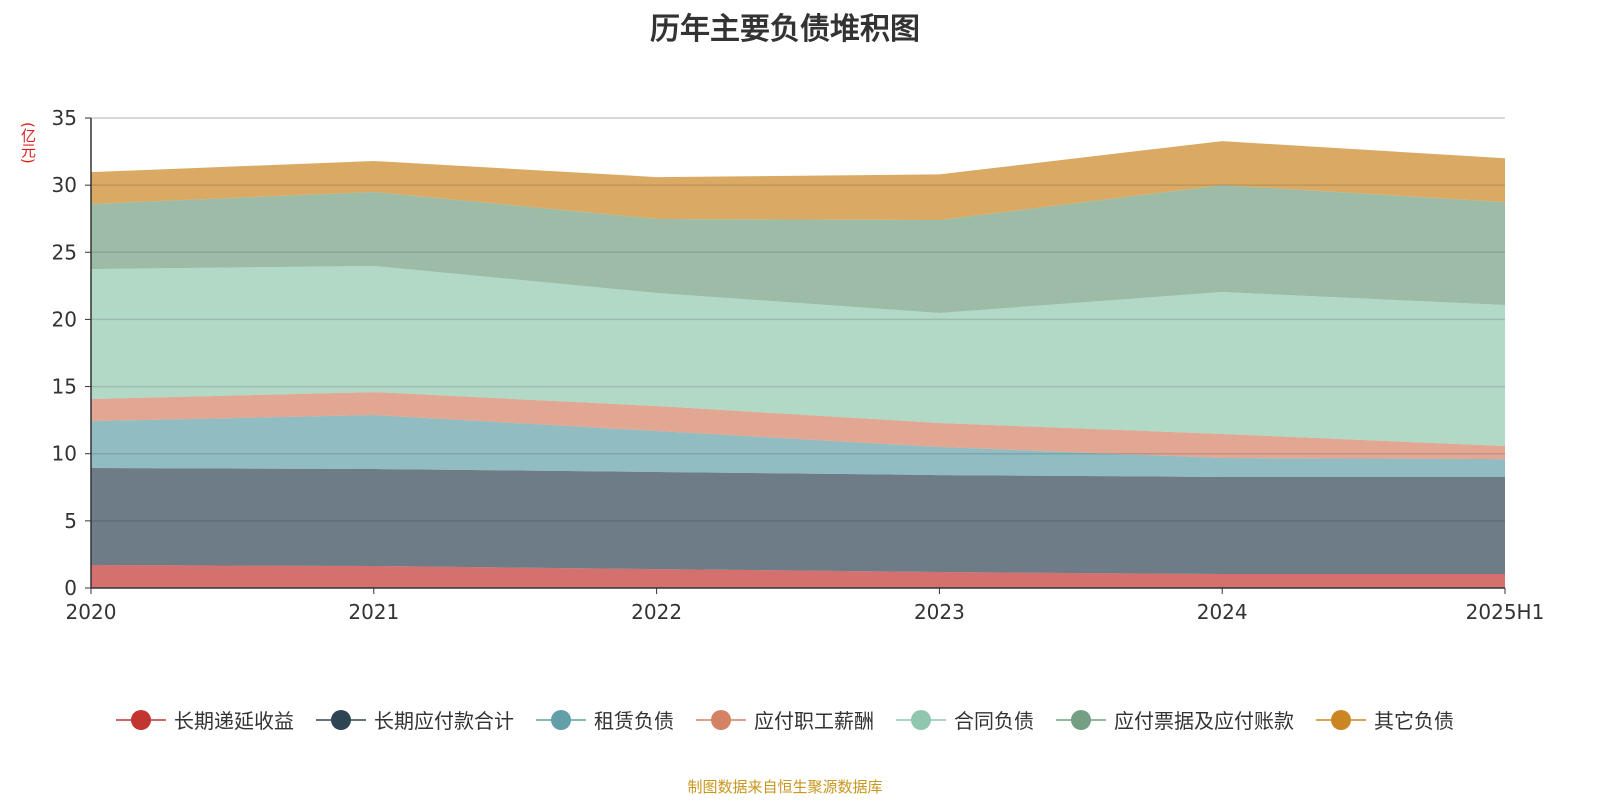  What do you see at coordinates (70, 521) in the screenshot?
I see `y-tick-label: 5` at bounding box center [70, 521].